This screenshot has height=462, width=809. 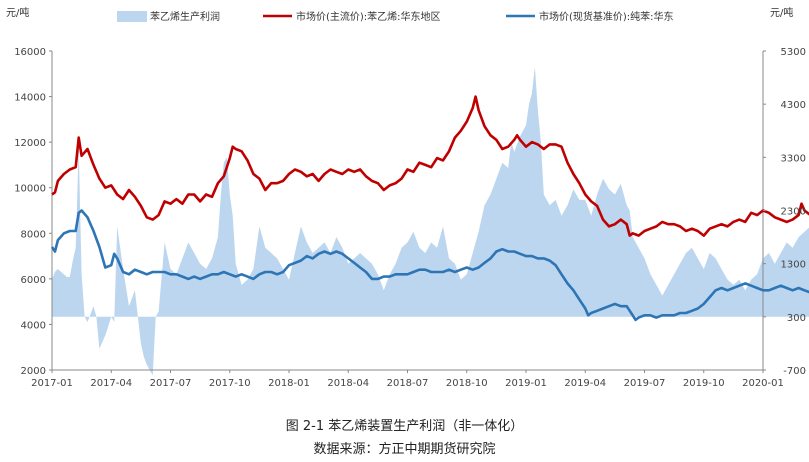 What do you see at coordinates (30, 189) in the screenshot?
I see `left-tick-label: 10000` at bounding box center [30, 189].